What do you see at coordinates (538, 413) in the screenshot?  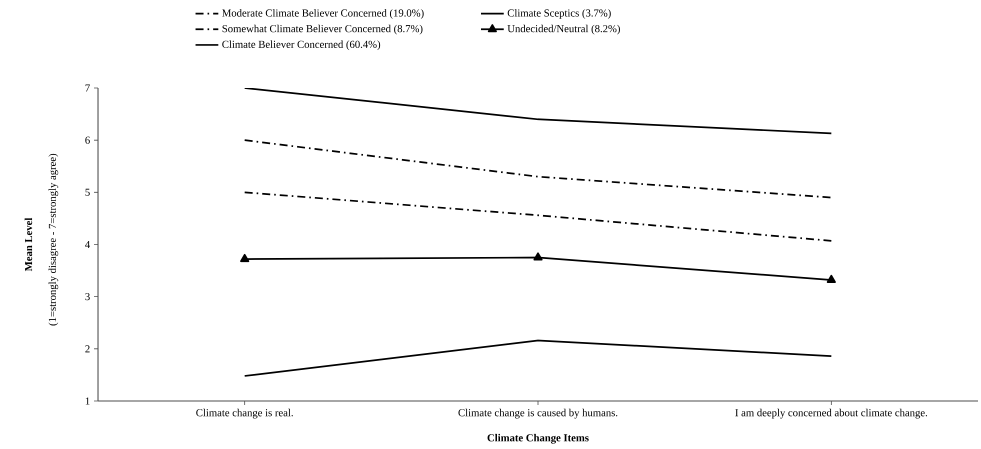 I see `x-tick-label: Climate change is caused by humans.` at bounding box center [538, 413].